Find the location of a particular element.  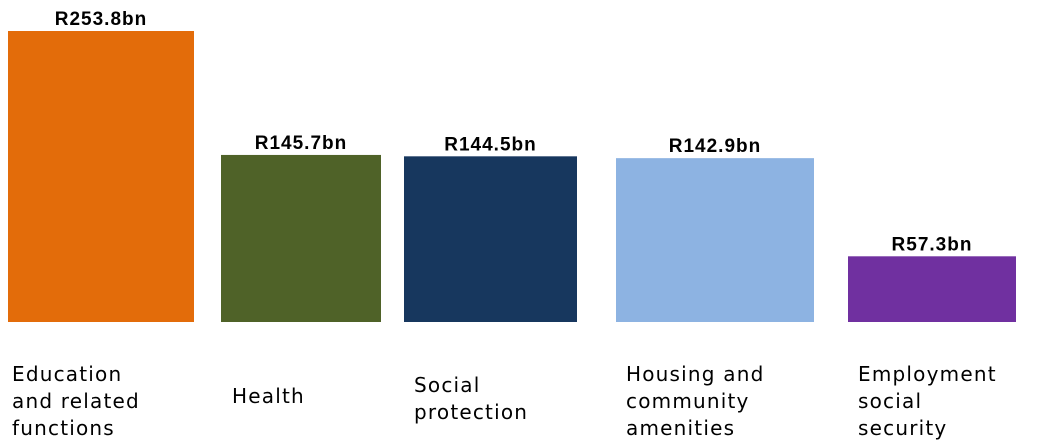

bar-education is located at coordinates (101, 176).